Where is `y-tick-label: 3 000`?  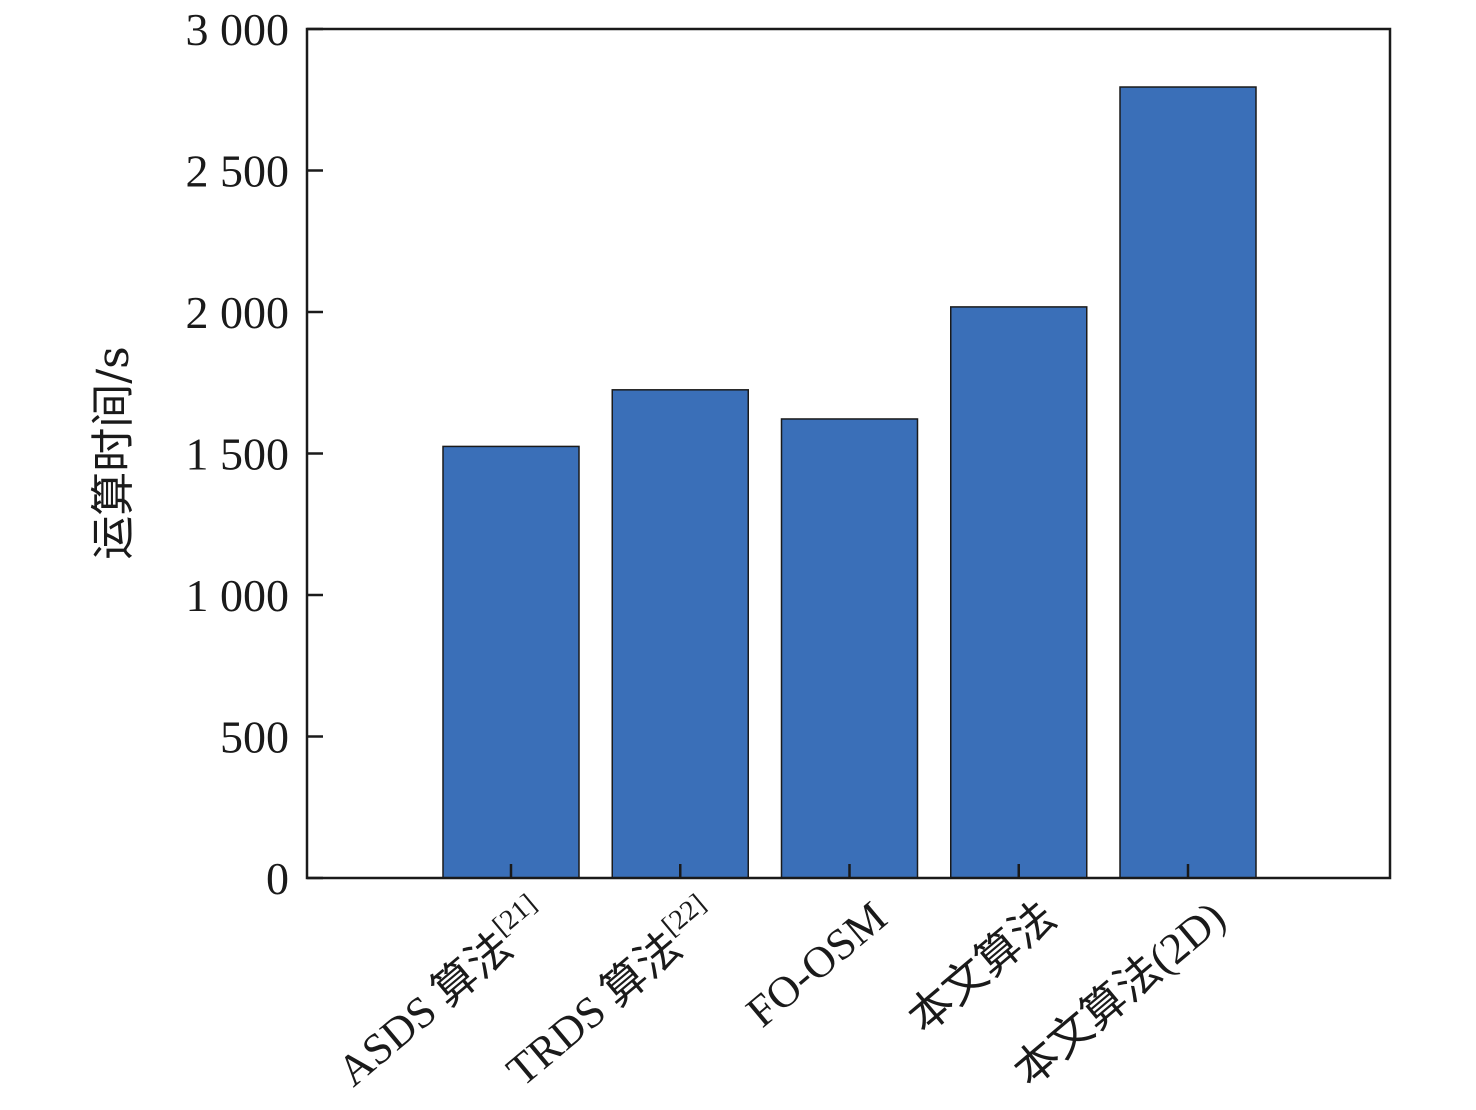
y-tick-label: 3 000 is located at coordinates (238, 29).